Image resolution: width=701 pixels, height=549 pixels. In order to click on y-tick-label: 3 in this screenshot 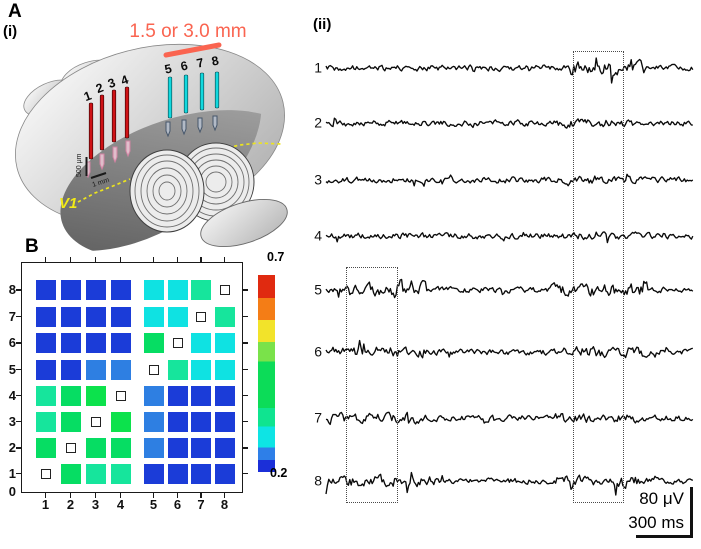, I will do `click(12, 421)`.